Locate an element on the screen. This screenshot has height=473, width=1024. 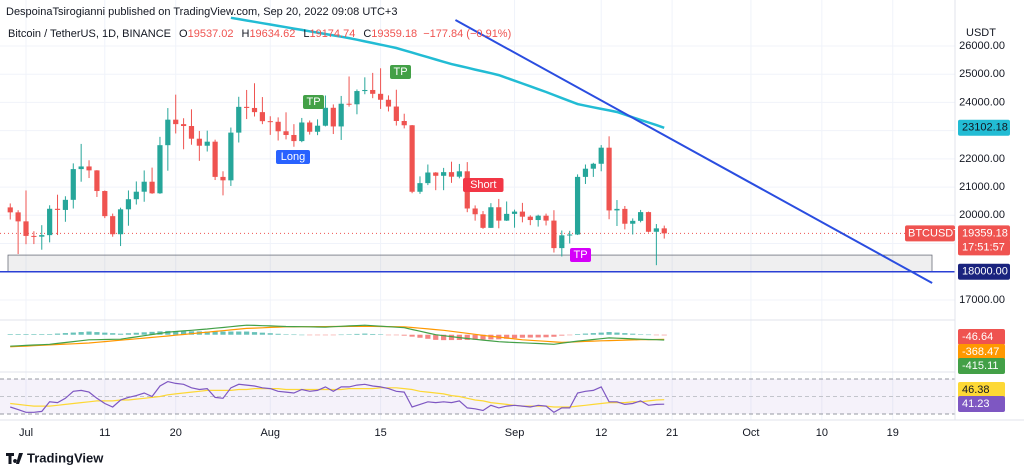
symbol: BTCUSDT is located at coordinates (934, 233).